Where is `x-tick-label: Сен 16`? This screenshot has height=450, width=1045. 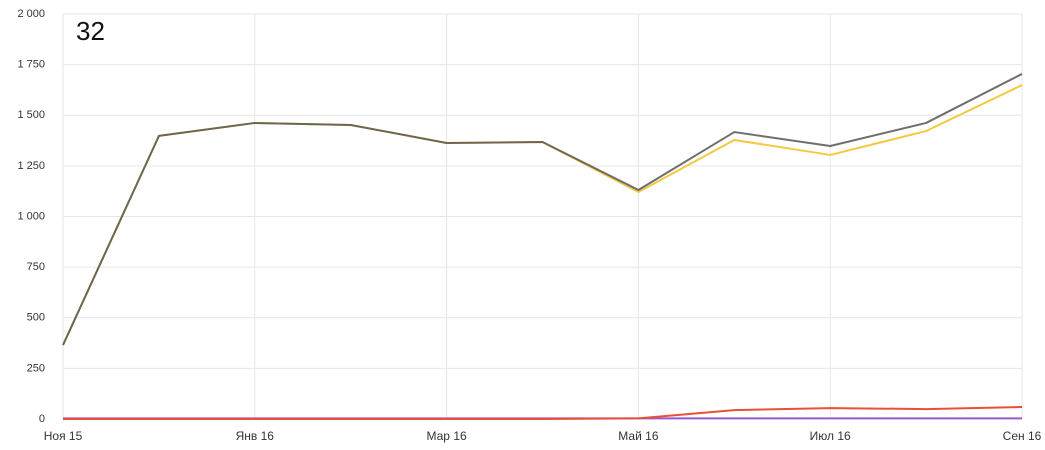
x-tick-label: Сен 16 is located at coordinates (1022, 436).